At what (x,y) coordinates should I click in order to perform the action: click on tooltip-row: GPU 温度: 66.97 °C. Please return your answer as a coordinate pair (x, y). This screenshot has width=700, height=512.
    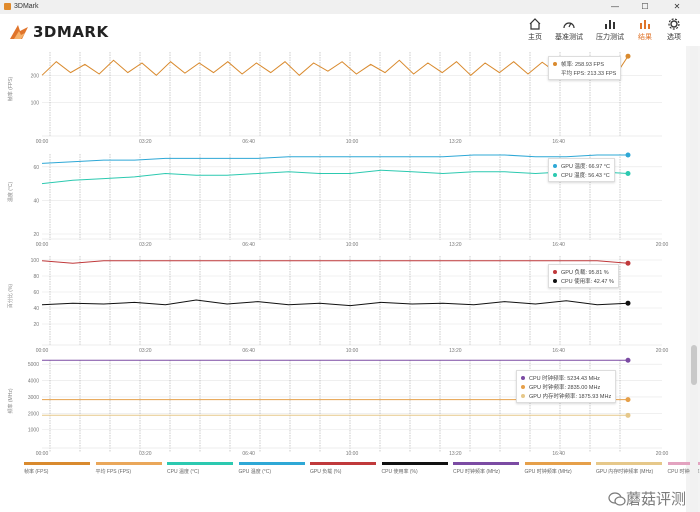
    Looking at the image, I should click on (581, 165).